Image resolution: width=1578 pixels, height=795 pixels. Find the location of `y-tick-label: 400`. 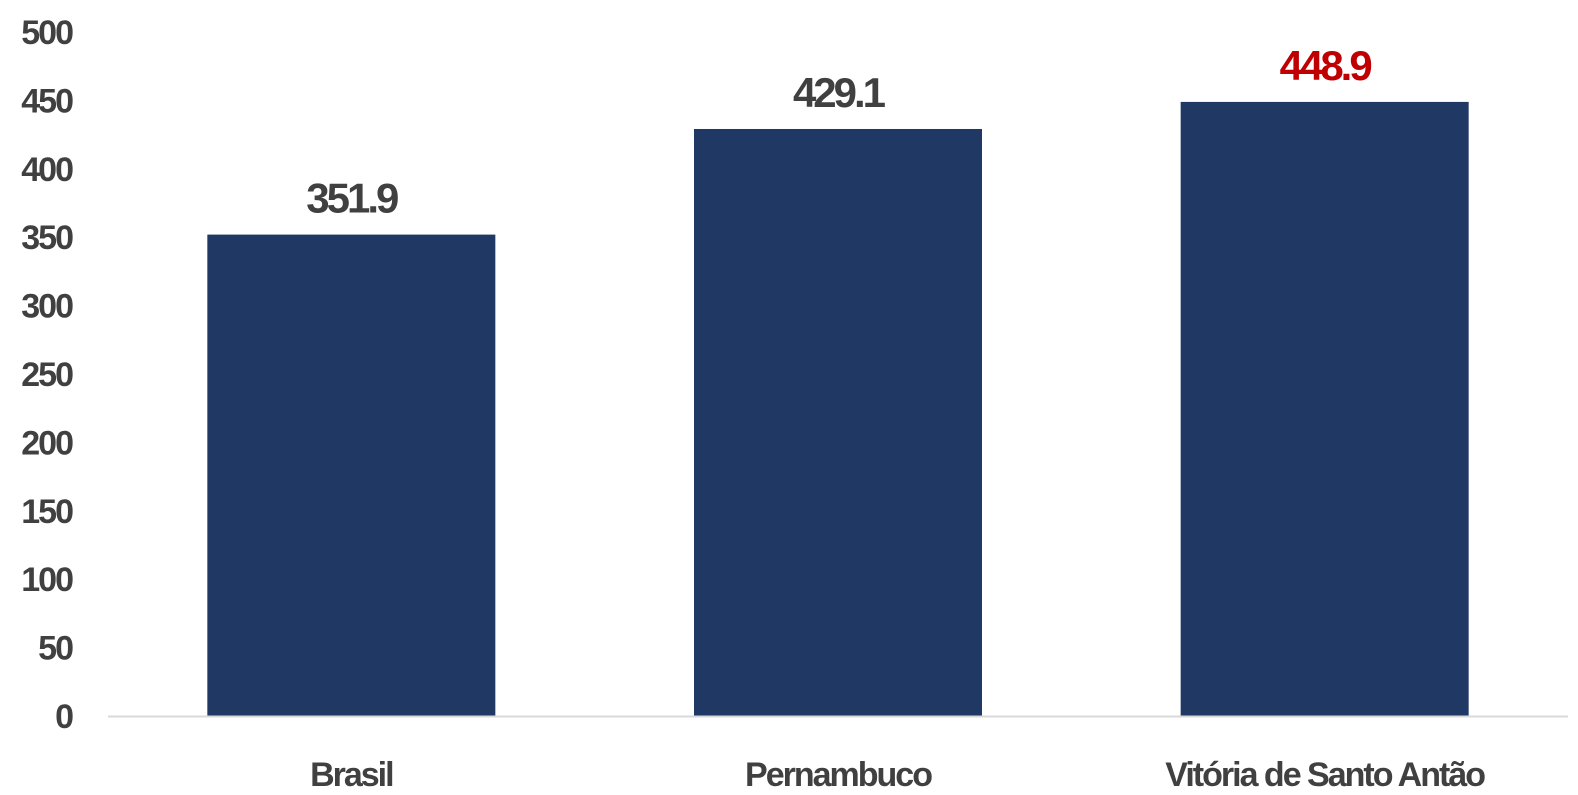

y-tick-label: 400 is located at coordinates (47, 170).